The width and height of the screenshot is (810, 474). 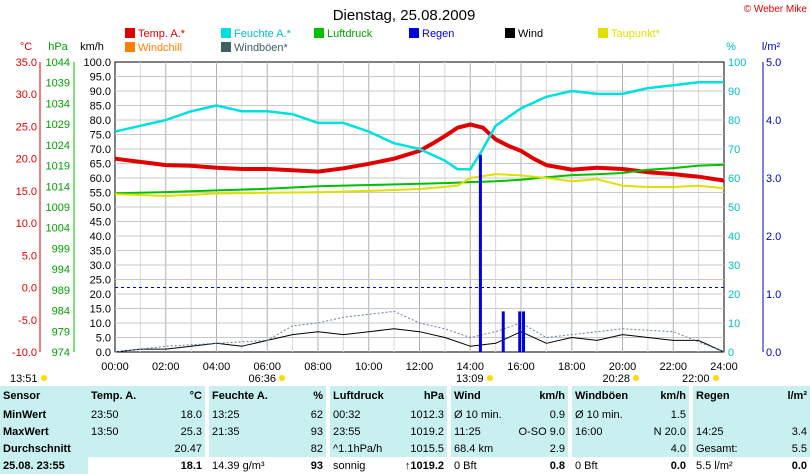 I want to click on humidity-tick: 100, so click(x=737, y=63).